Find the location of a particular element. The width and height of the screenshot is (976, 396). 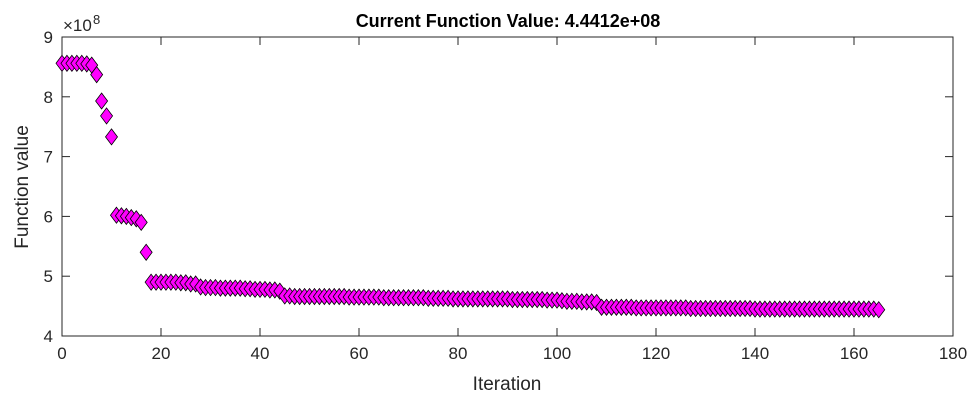

y-tick-label: 4 is located at coordinates (48, 336).